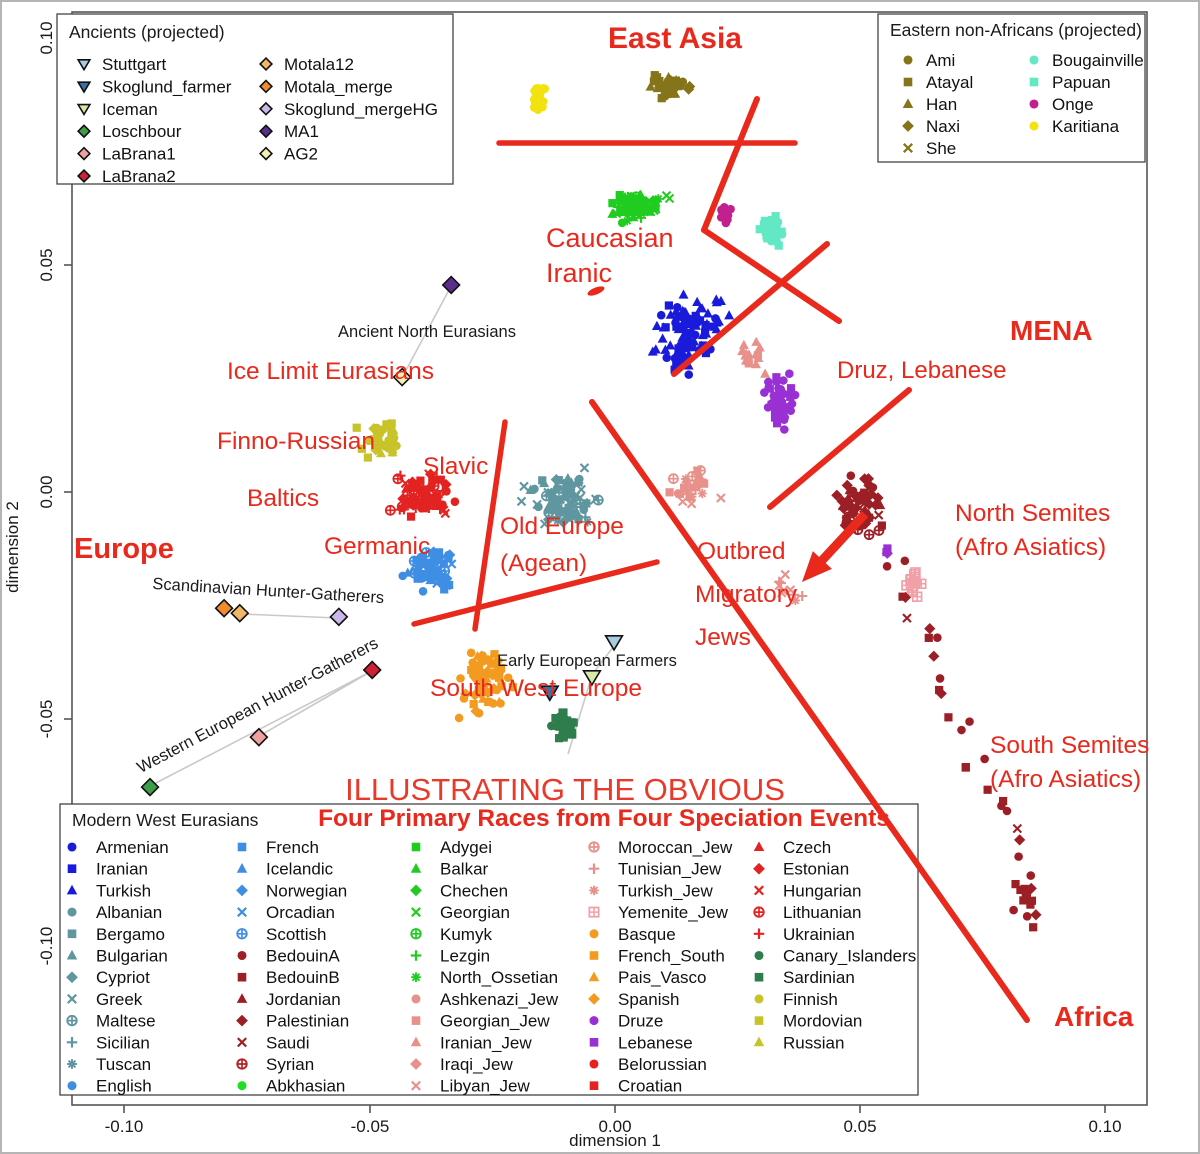 The height and width of the screenshot is (1154, 1200). What do you see at coordinates (671, 956) in the screenshot?
I see `legend-label: French_South` at bounding box center [671, 956].